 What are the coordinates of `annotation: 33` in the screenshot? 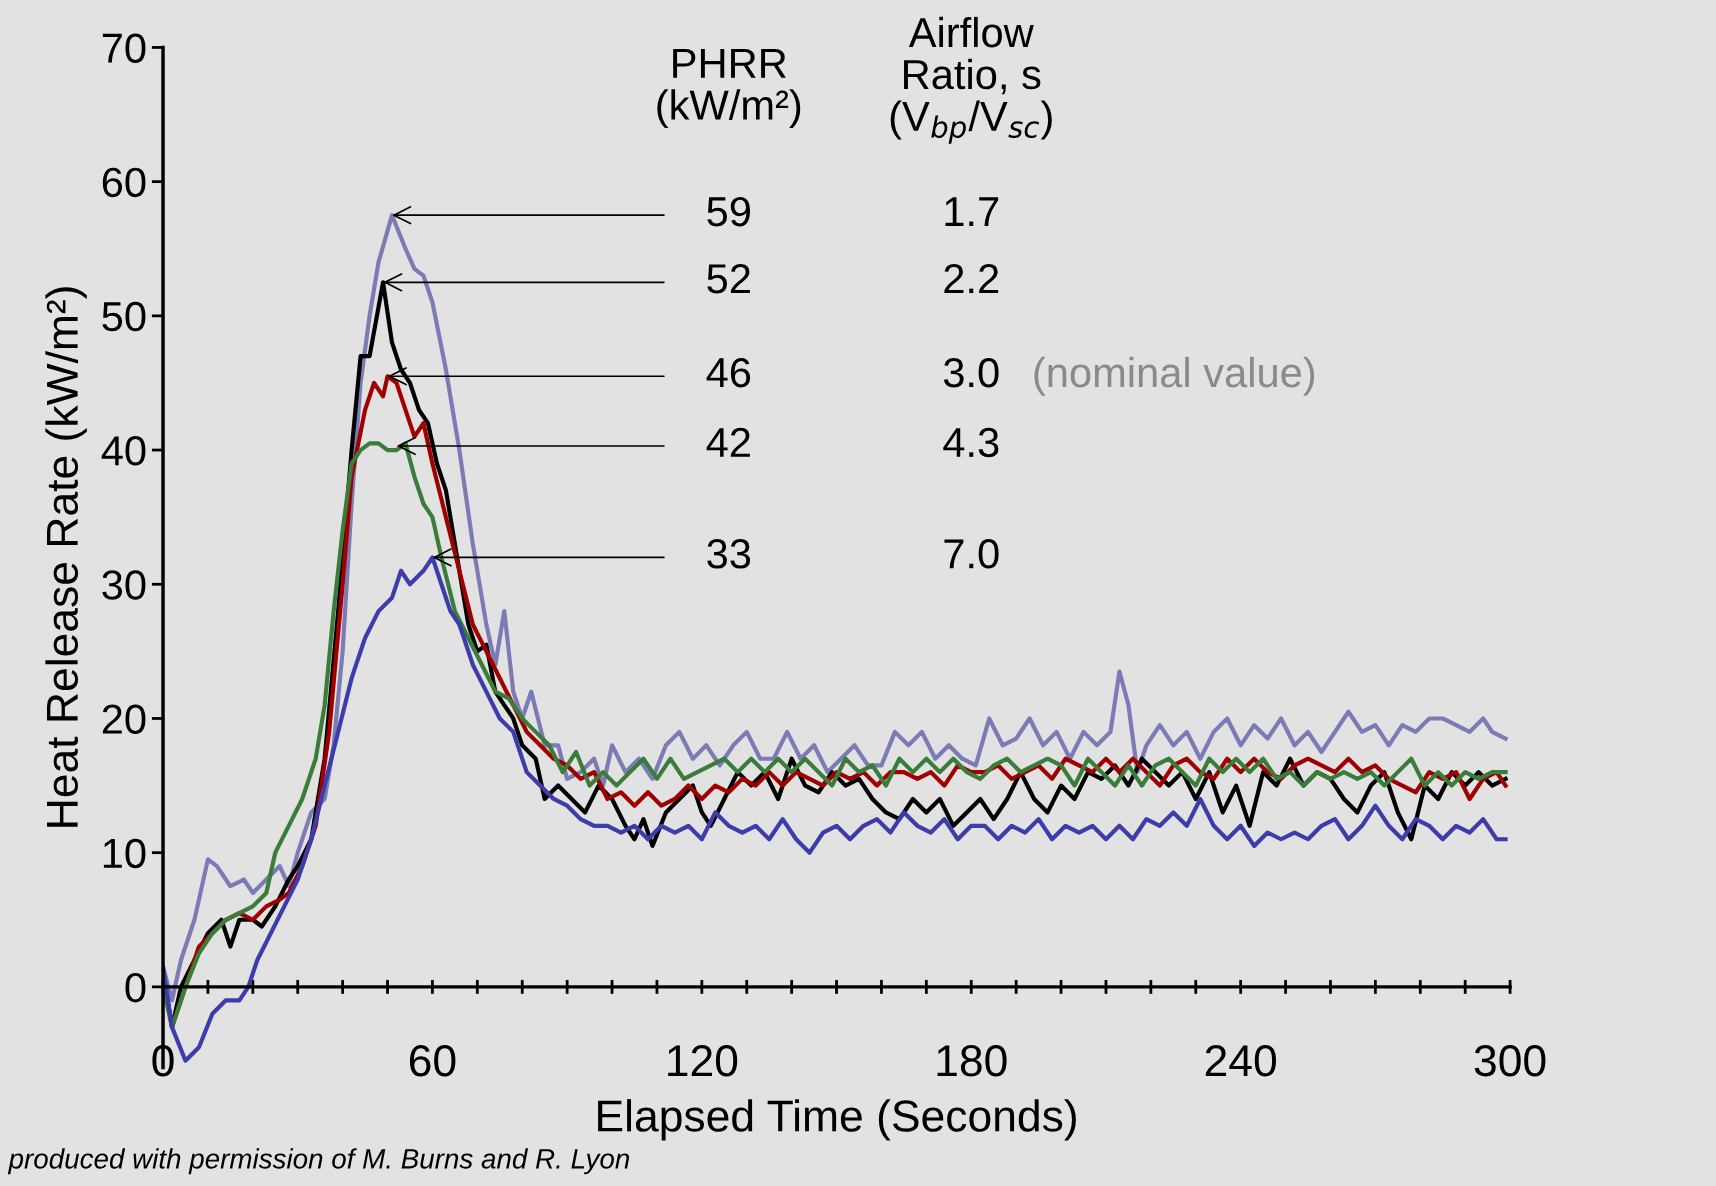 It's located at (729, 554).